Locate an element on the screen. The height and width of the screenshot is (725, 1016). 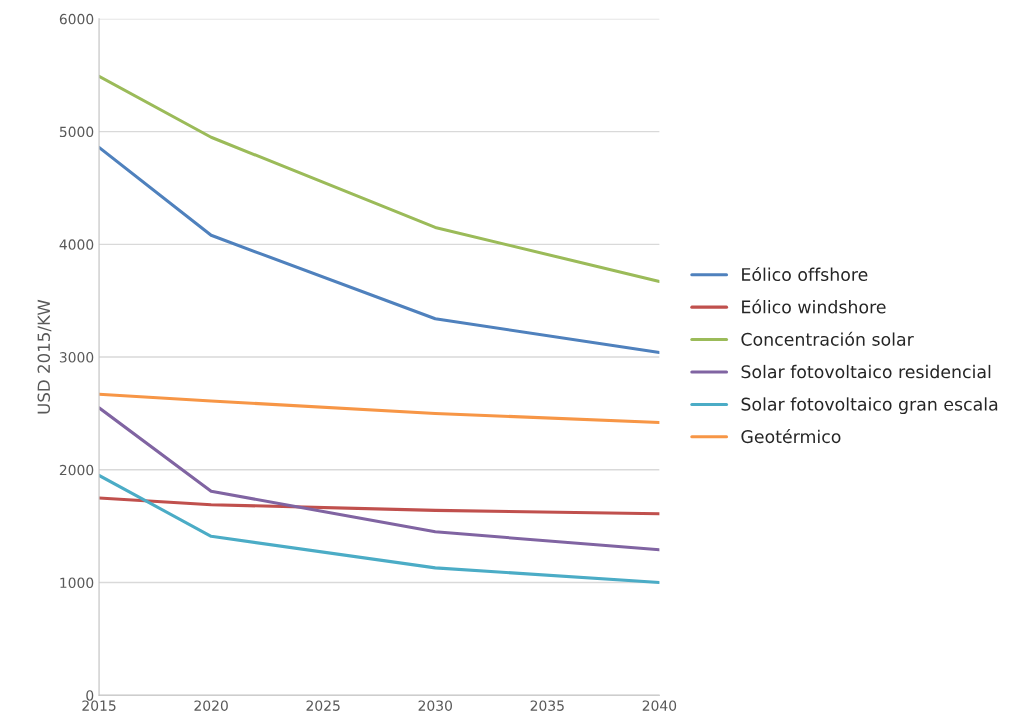
legend-label: Geotérmico is located at coordinates (791, 436).